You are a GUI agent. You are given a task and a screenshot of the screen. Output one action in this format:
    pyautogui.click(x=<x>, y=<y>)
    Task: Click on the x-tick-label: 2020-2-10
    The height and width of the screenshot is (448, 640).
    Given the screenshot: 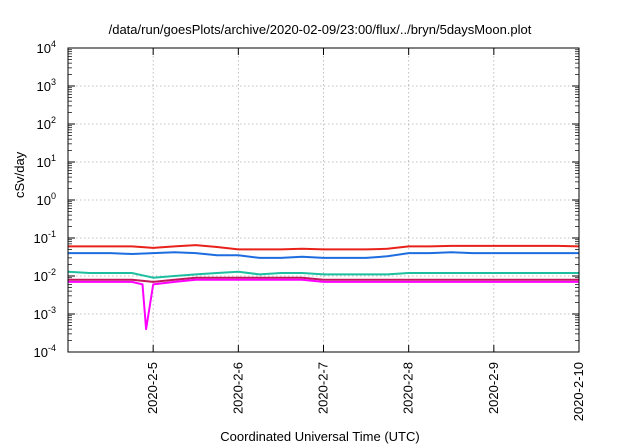 What is the action you would take?
    pyautogui.click(x=578, y=391)
    